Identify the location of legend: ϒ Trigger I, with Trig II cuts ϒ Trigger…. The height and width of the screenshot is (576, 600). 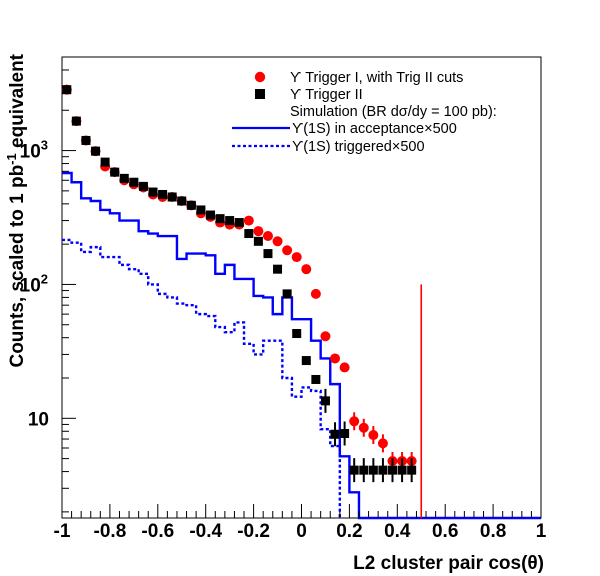
(364, 112).